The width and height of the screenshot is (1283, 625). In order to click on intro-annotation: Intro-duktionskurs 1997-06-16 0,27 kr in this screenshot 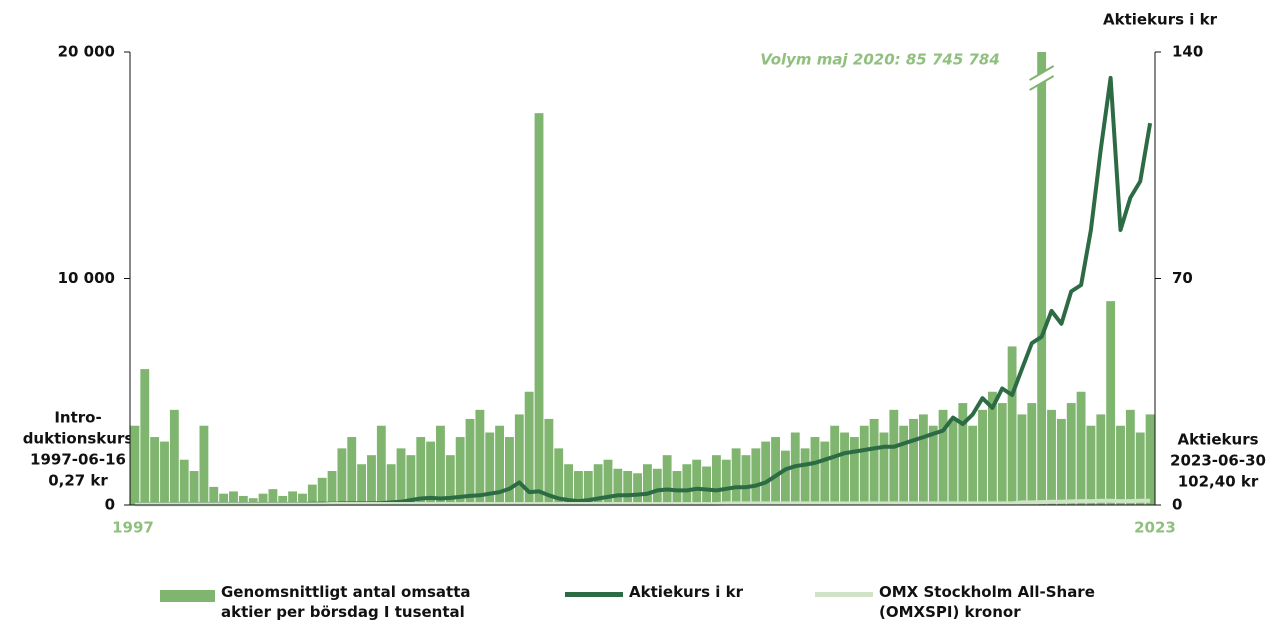, I will do `click(78, 449)`.